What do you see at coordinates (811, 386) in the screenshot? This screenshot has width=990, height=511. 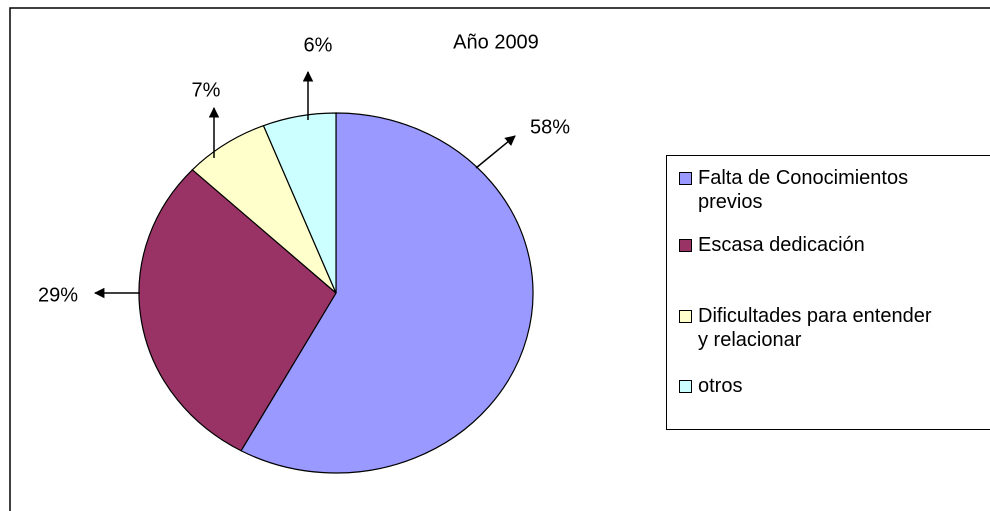 I see `legend-item: otros` at bounding box center [811, 386].